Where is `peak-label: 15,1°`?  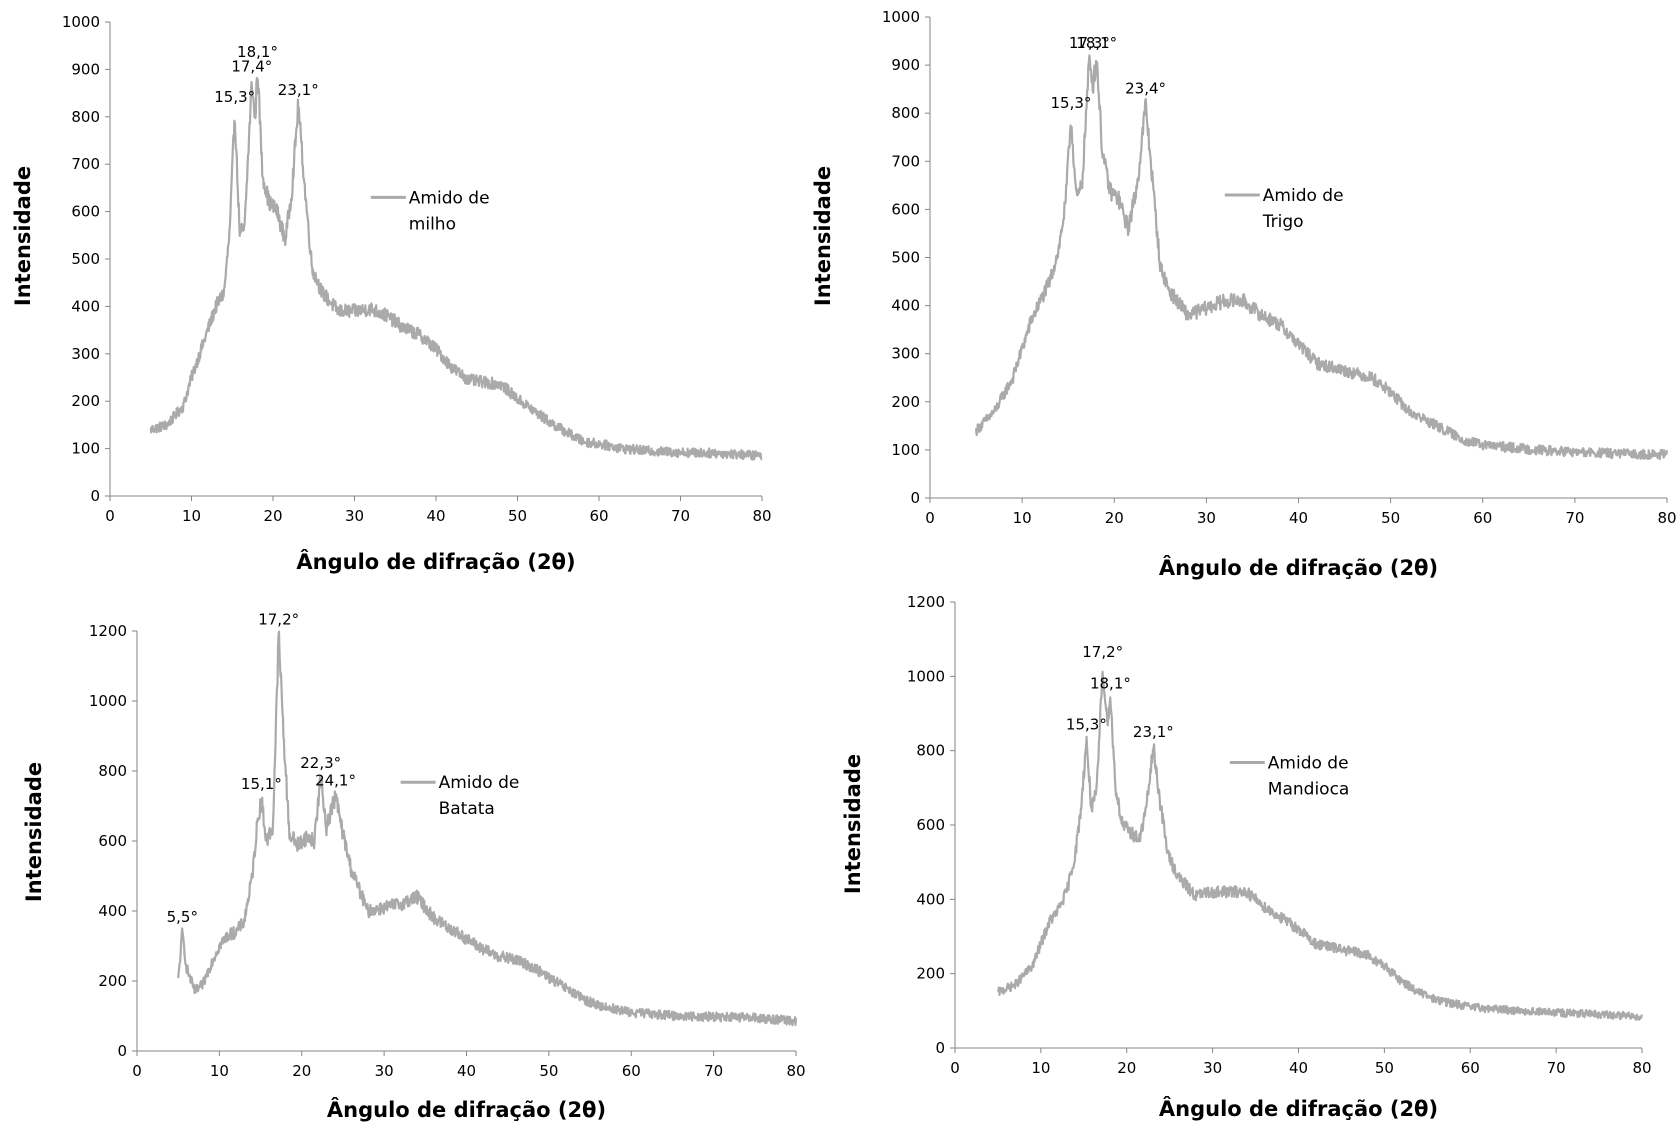
peak-label: 15,1° is located at coordinates (261, 784).